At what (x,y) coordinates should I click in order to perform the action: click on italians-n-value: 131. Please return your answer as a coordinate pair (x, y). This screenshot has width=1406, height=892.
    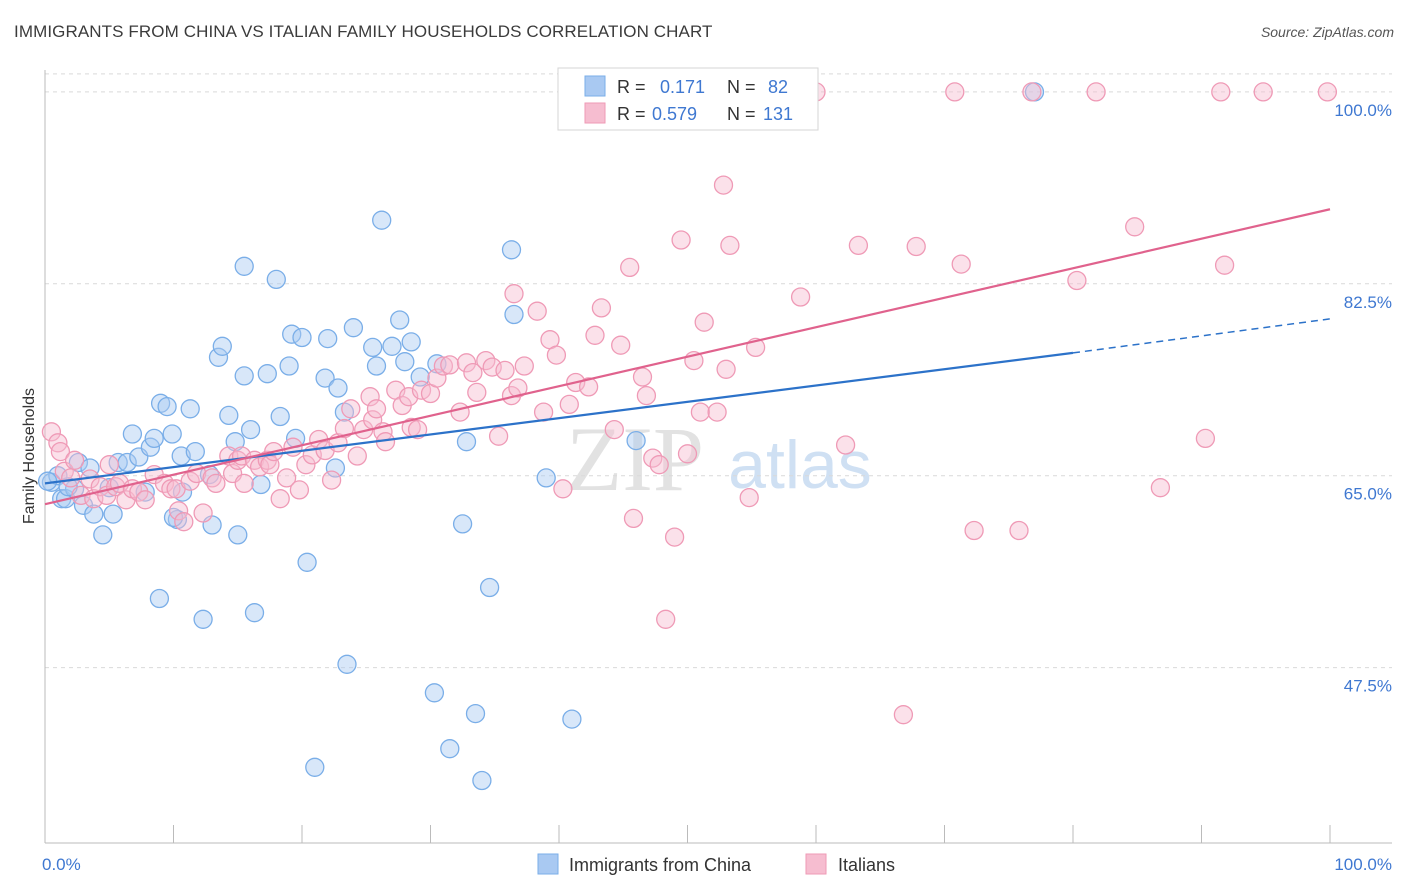
    Looking at the image, I should click on (778, 114).